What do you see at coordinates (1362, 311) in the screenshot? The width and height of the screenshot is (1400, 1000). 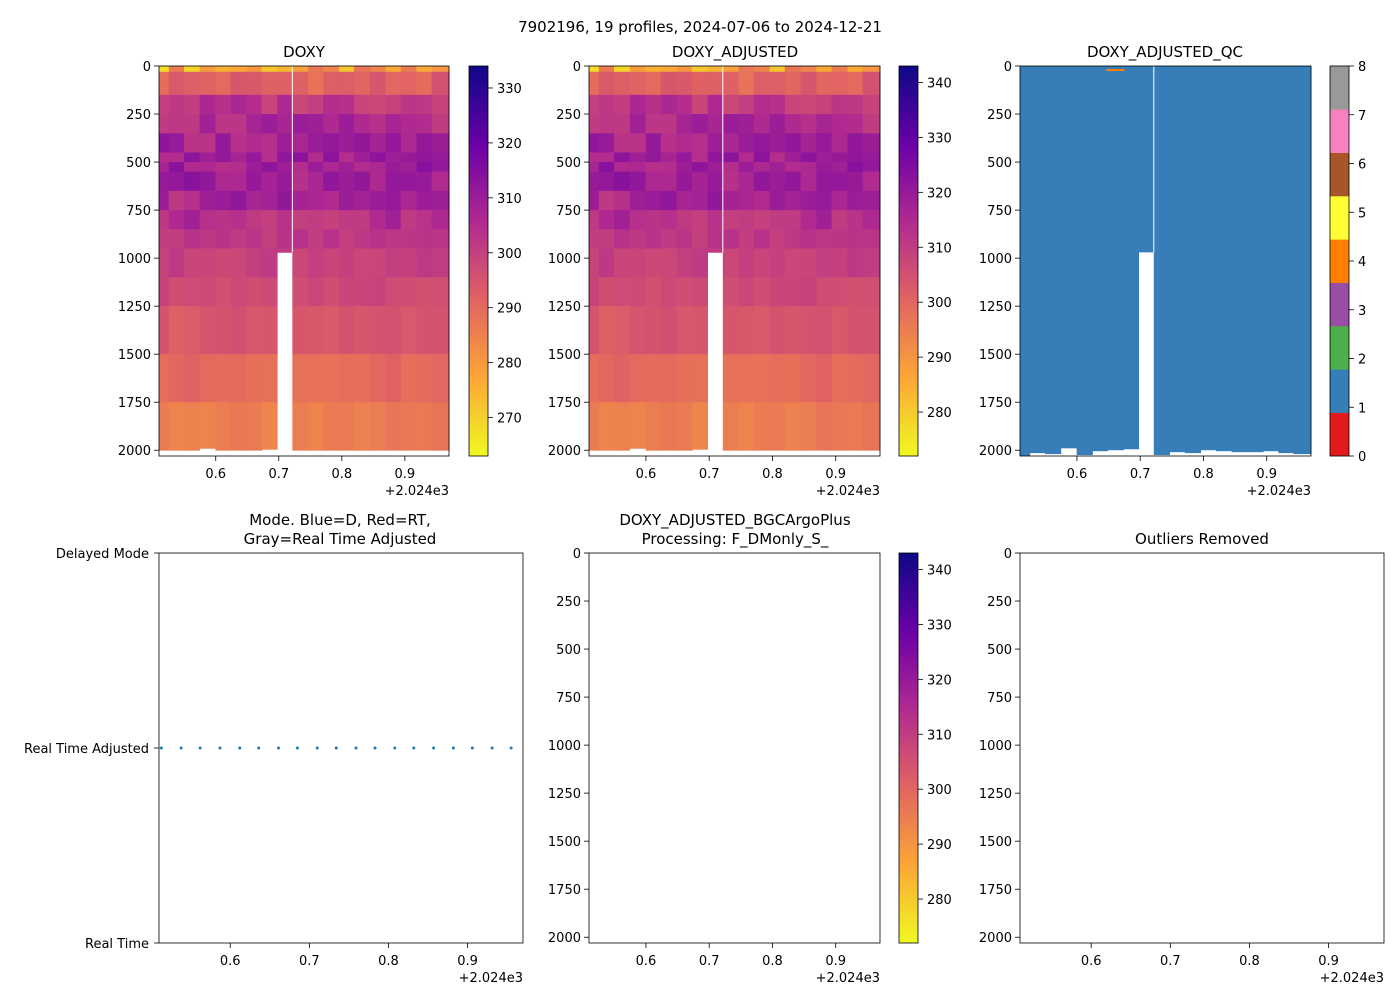 I see `colorbar-tick-label: 3` at bounding box center [1362, 311].